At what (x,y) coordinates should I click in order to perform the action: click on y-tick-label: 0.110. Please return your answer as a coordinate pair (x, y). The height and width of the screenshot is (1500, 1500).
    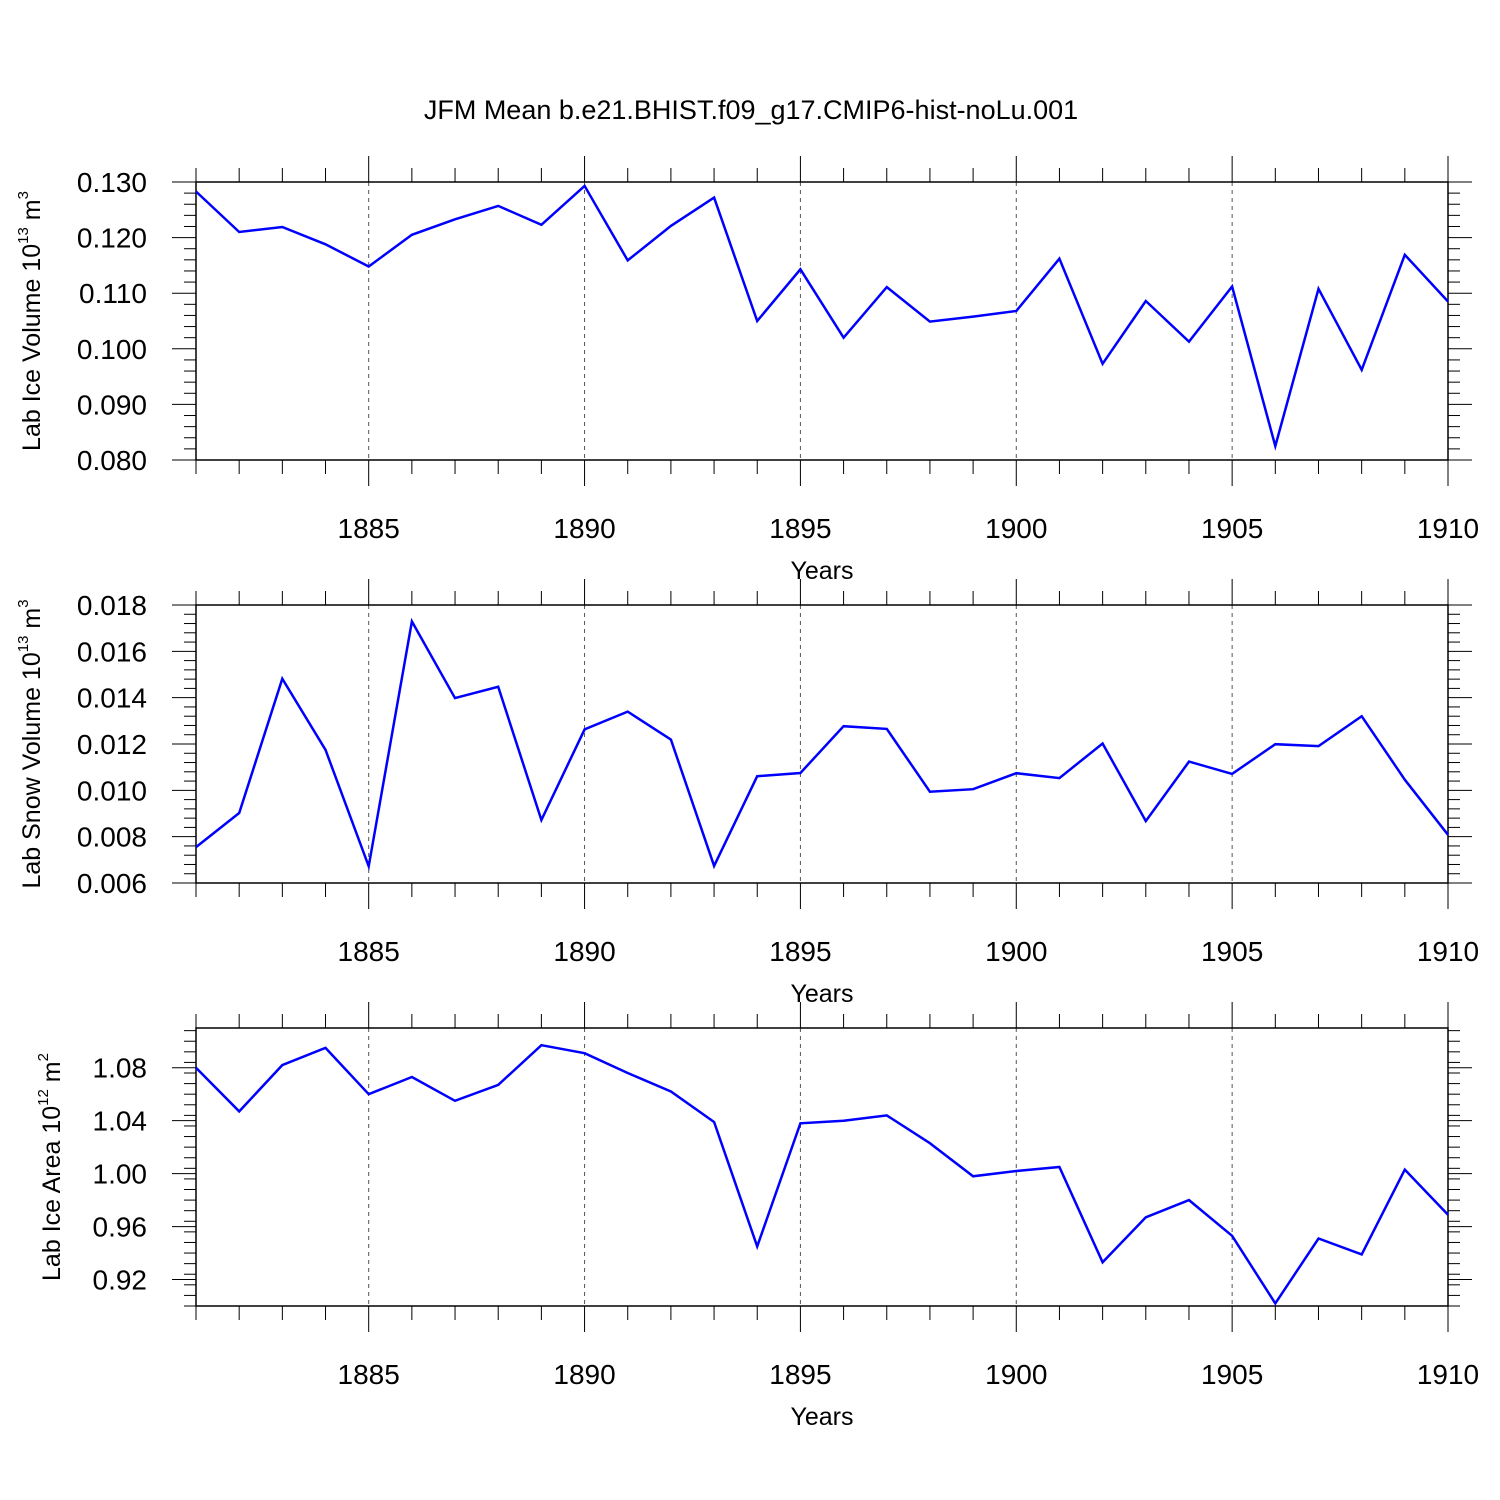
    Looking at the image, I should click on (113, 293).